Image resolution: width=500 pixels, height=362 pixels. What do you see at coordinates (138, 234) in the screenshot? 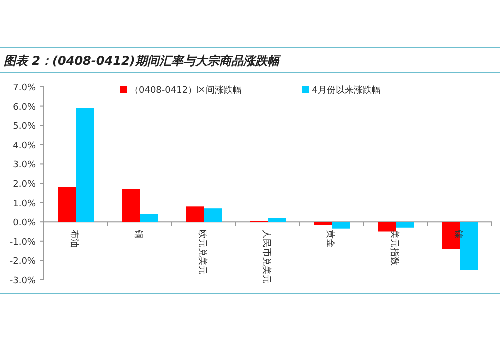
I see `x-tick-label: 铜` at bounding box center [138, 234].